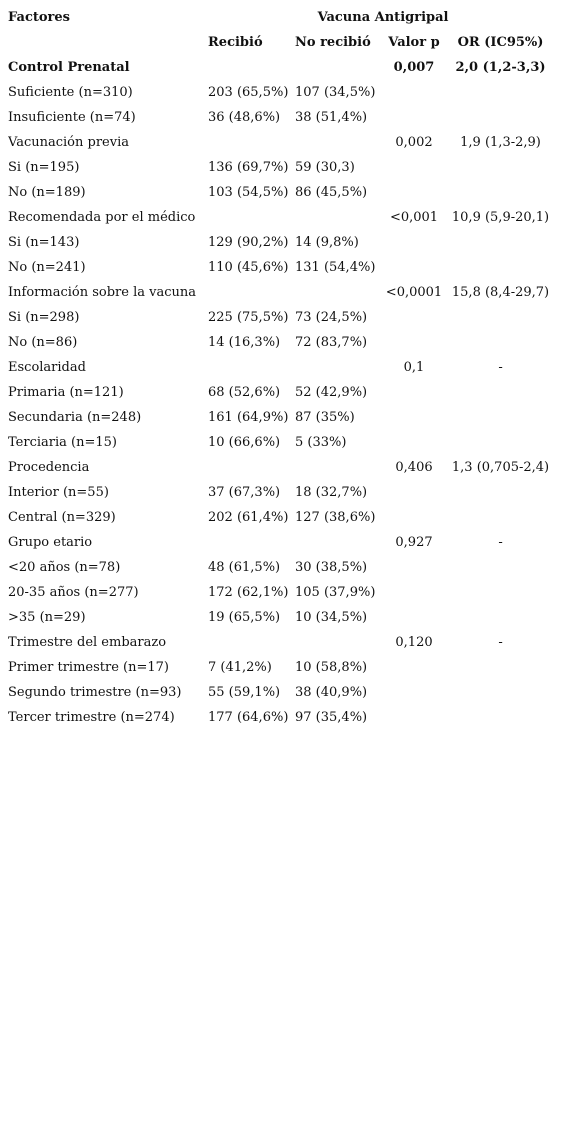 This screenshot has height=1141, width=563. What do you see at coordinates (88, 667) in the screenshot?
I see `cell-factor: Primer trimestre (n=17)` at bounding box center [88, 667].